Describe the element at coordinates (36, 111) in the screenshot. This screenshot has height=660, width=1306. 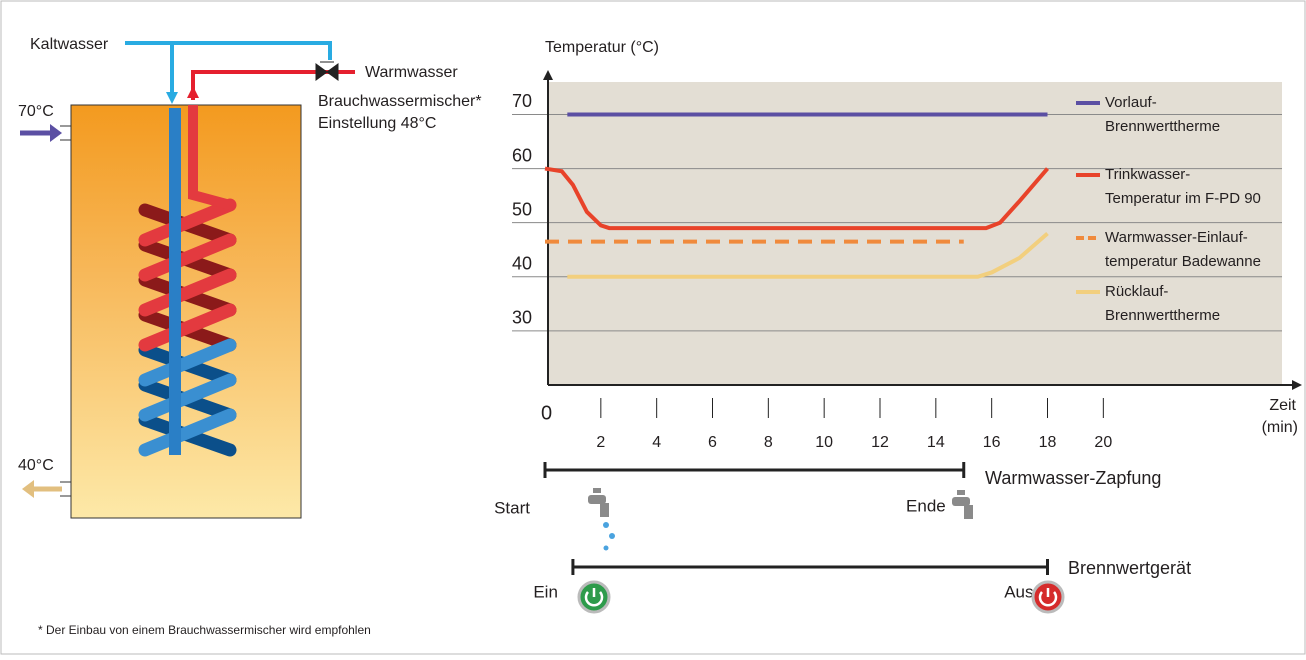
I see `label: 70°C` at that location.